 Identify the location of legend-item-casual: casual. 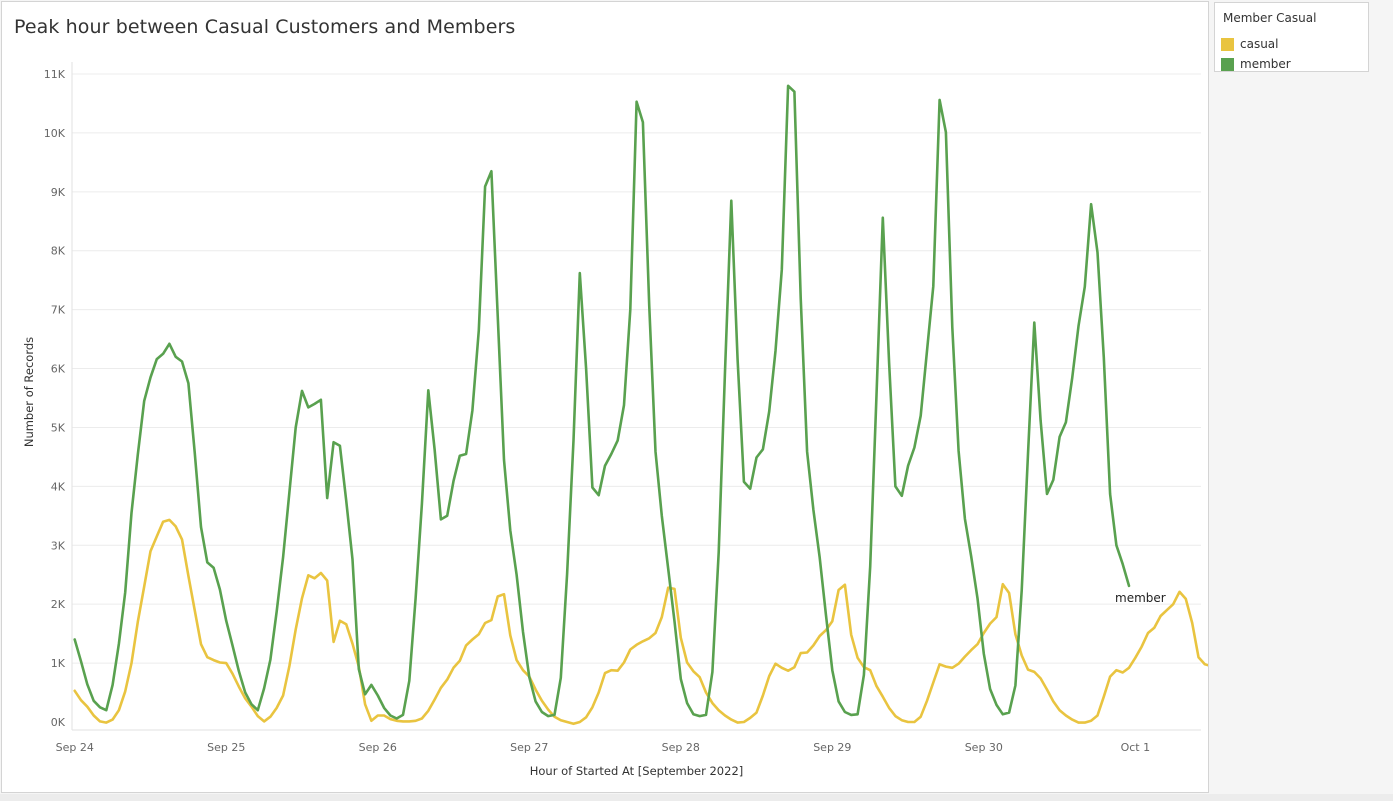
(1250, 44).